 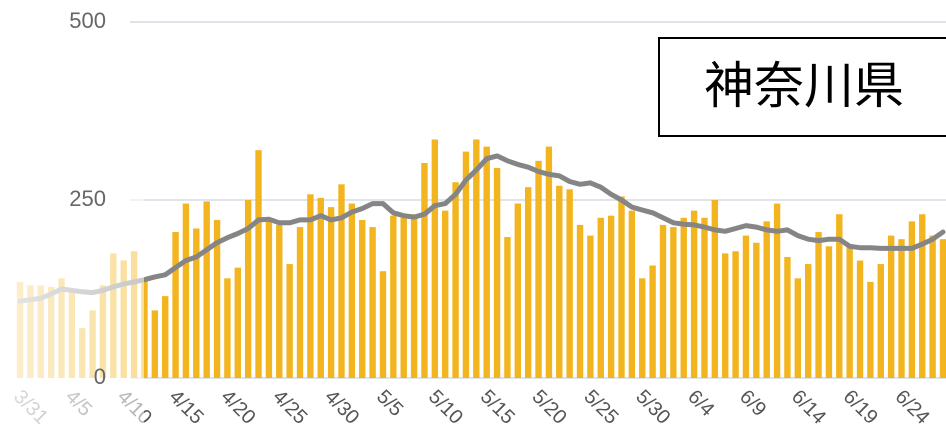 I want to click on chart-title: 神奈川県, so click(x=804, y=86).